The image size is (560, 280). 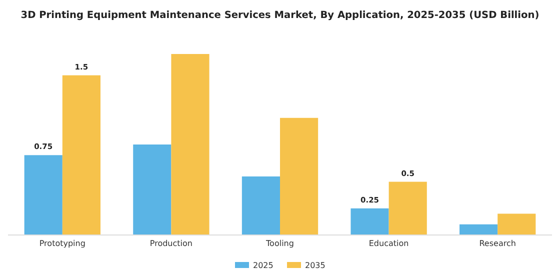 What do you see at coordinates (279, 243) in the screenshot?
I see `x-tick-label: Tooling` at bounding box center [279, 243].